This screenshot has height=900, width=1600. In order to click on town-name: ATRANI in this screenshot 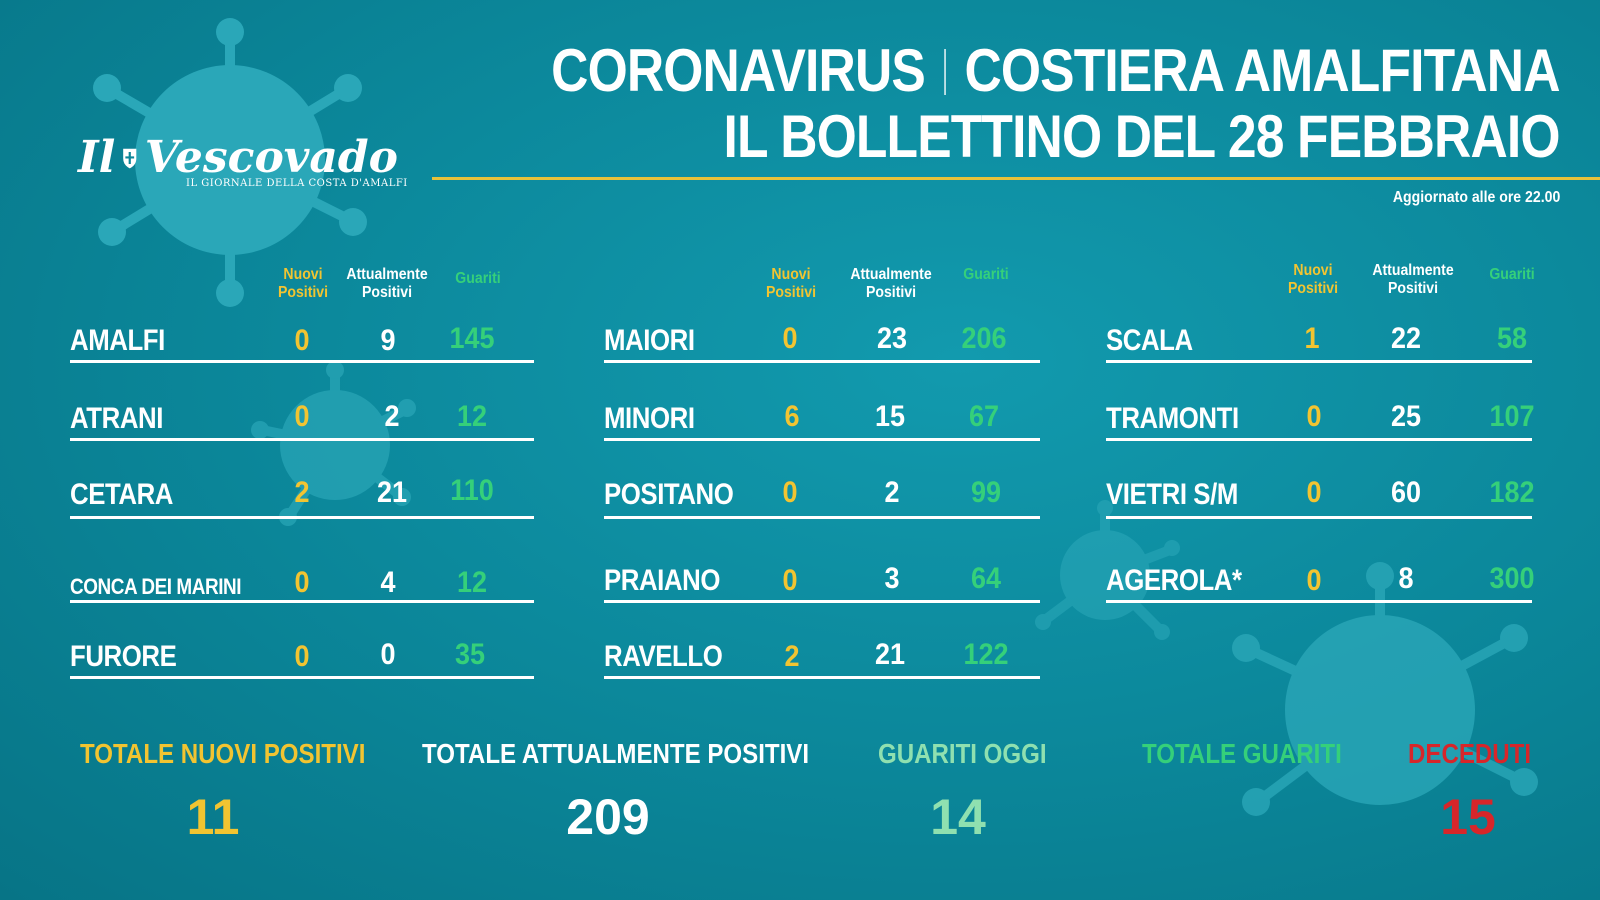, I will do `click(116, 418)`.